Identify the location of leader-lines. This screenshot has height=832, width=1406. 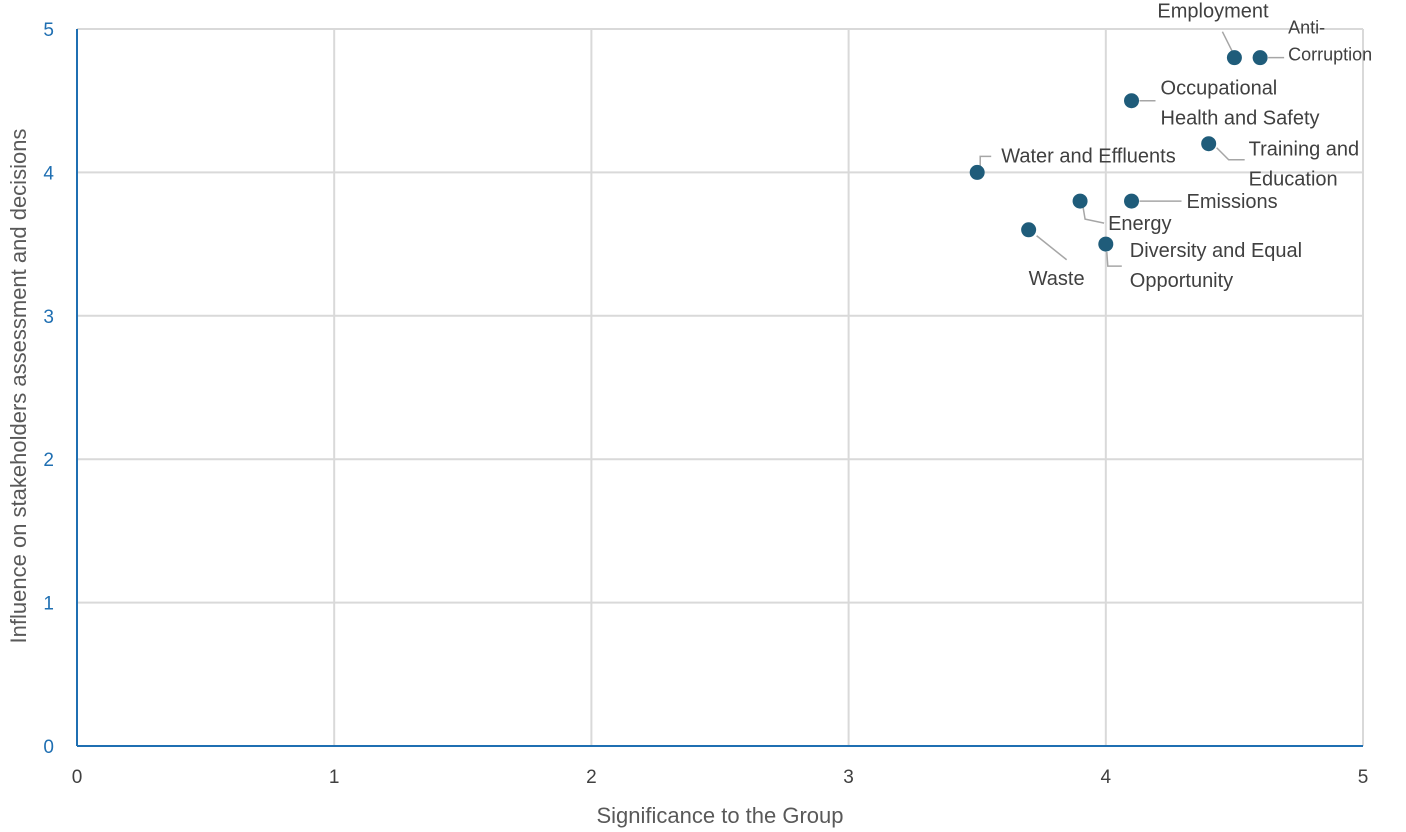
(1132, 149).